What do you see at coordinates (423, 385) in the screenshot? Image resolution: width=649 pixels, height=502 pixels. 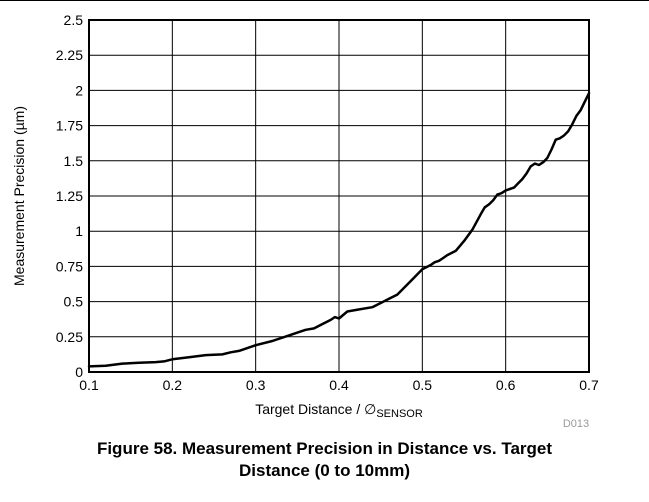 I see `x-tick-label: 0.5` at bounding box center [423, 385].